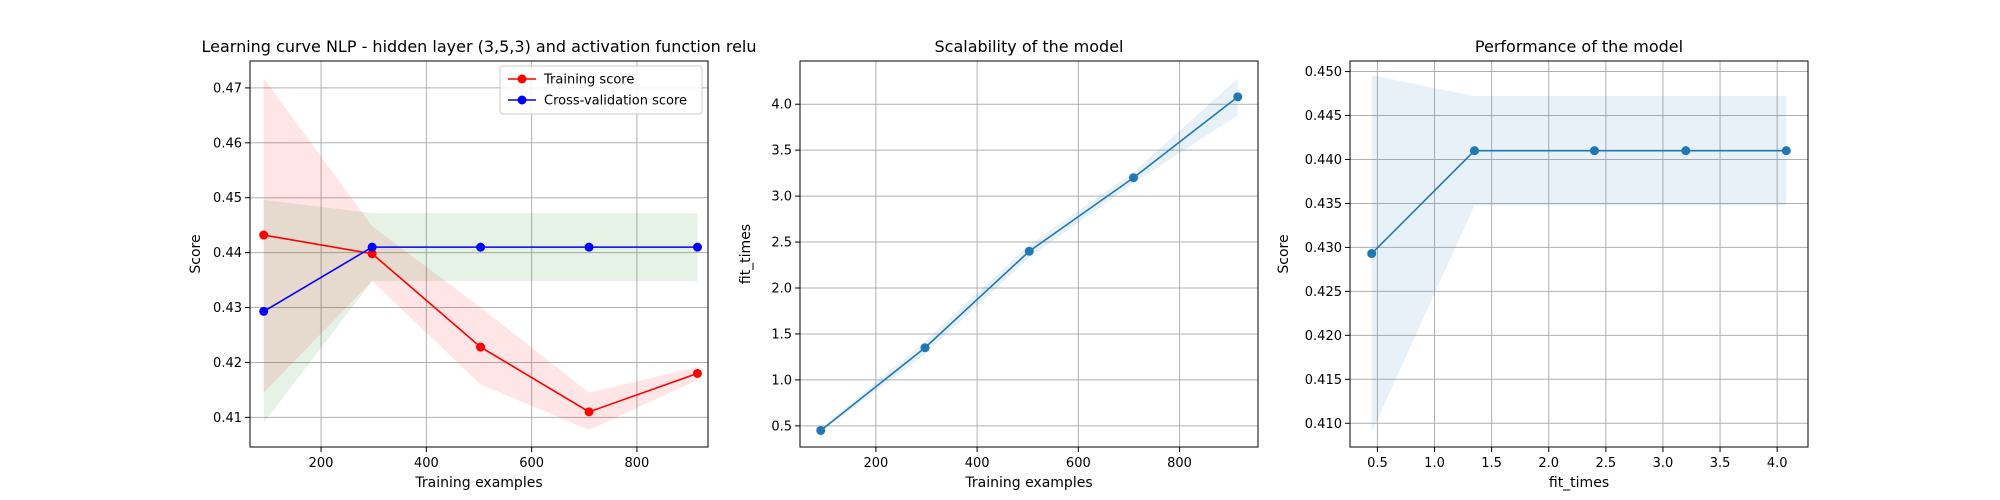 Image resolution: width=2000 pixels, height=500 pixels. I want to click on y-tick-label: 0.43, so click(227, 308).